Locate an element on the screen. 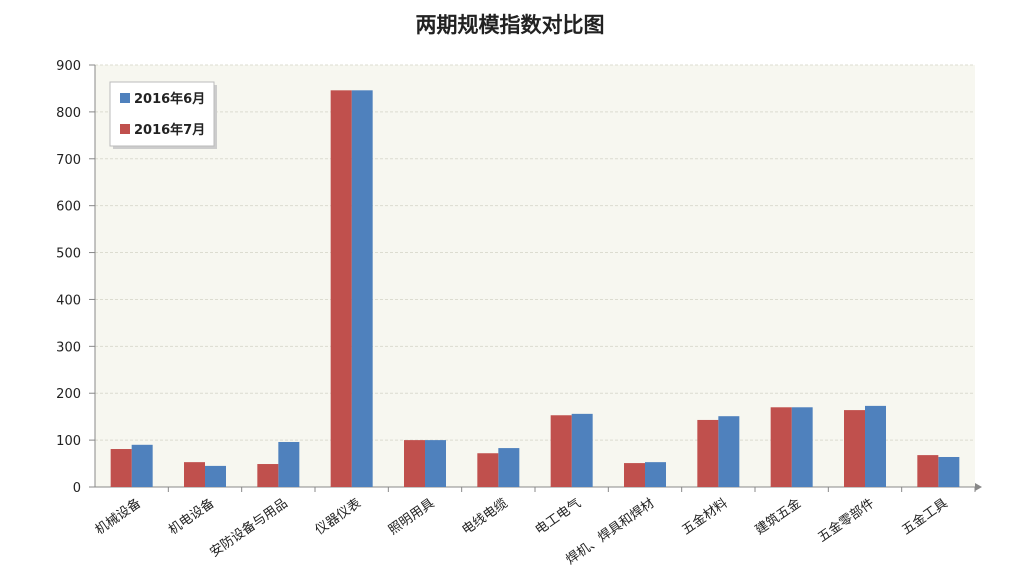 The height and width of the screenshot is (588, 1027). x-tick-label: 照明用具 is located at coordinates (411, 517).